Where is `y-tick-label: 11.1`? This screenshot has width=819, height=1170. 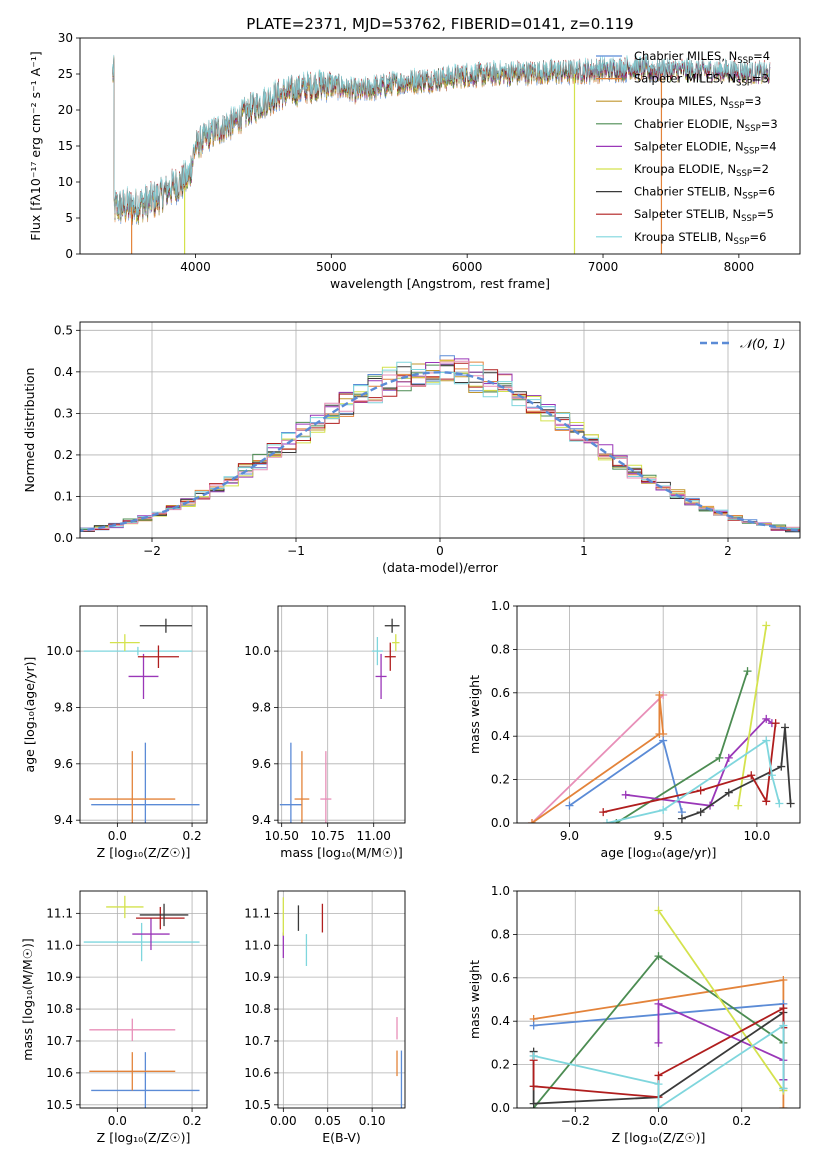 y-tick-label: 11.1 is located at coordinates (257, 913).